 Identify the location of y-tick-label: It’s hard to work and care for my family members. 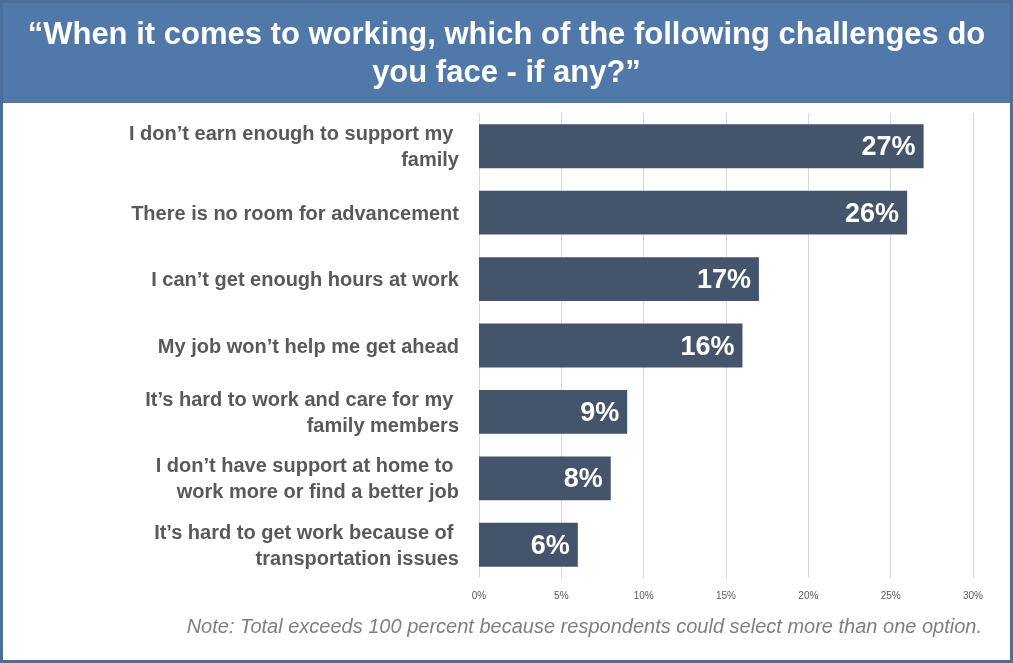
(302, 411).